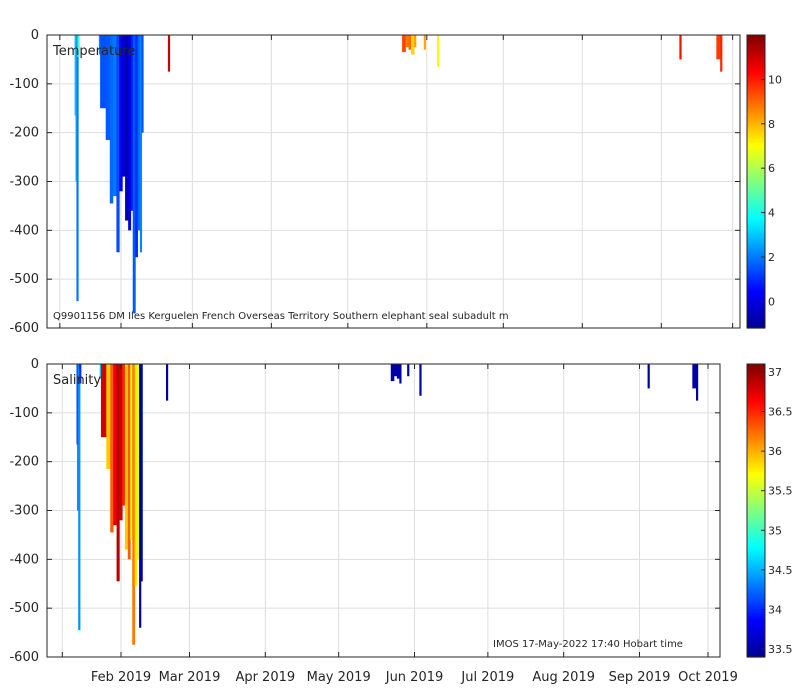 This screenshot has width=800, height=700. Describe the element at coordinates (24, 133) in the screenshot. I see `temperature-y-tick-label: -200` at that location.